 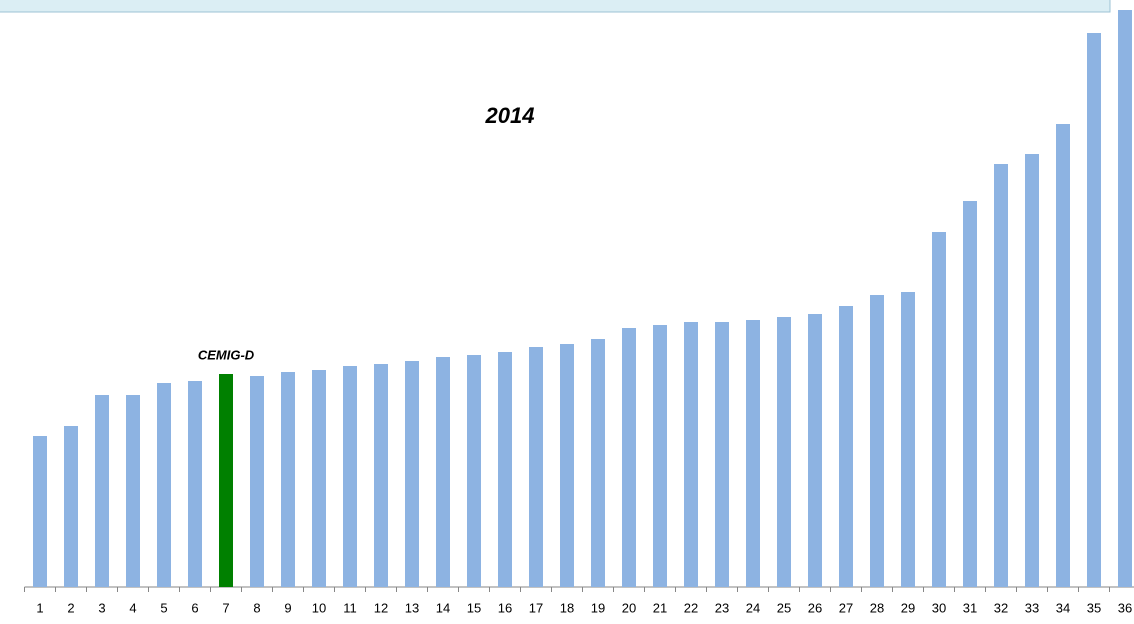 What do you see at coordinates (381, 607) in the screenshot?
I see `x-tick-label: 12` at bounding box center [381, 607].